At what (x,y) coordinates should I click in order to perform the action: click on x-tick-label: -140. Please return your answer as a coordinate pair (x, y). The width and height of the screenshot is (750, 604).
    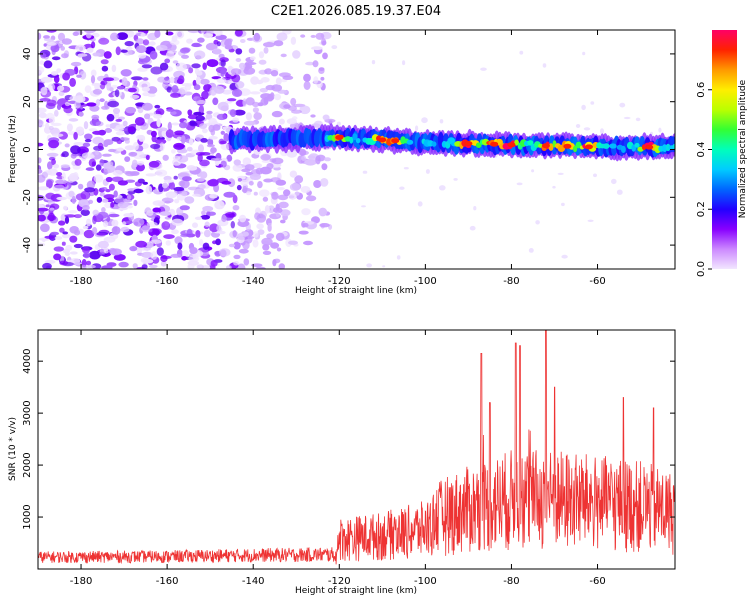
    Looking at the image, I should click on (253, 581).